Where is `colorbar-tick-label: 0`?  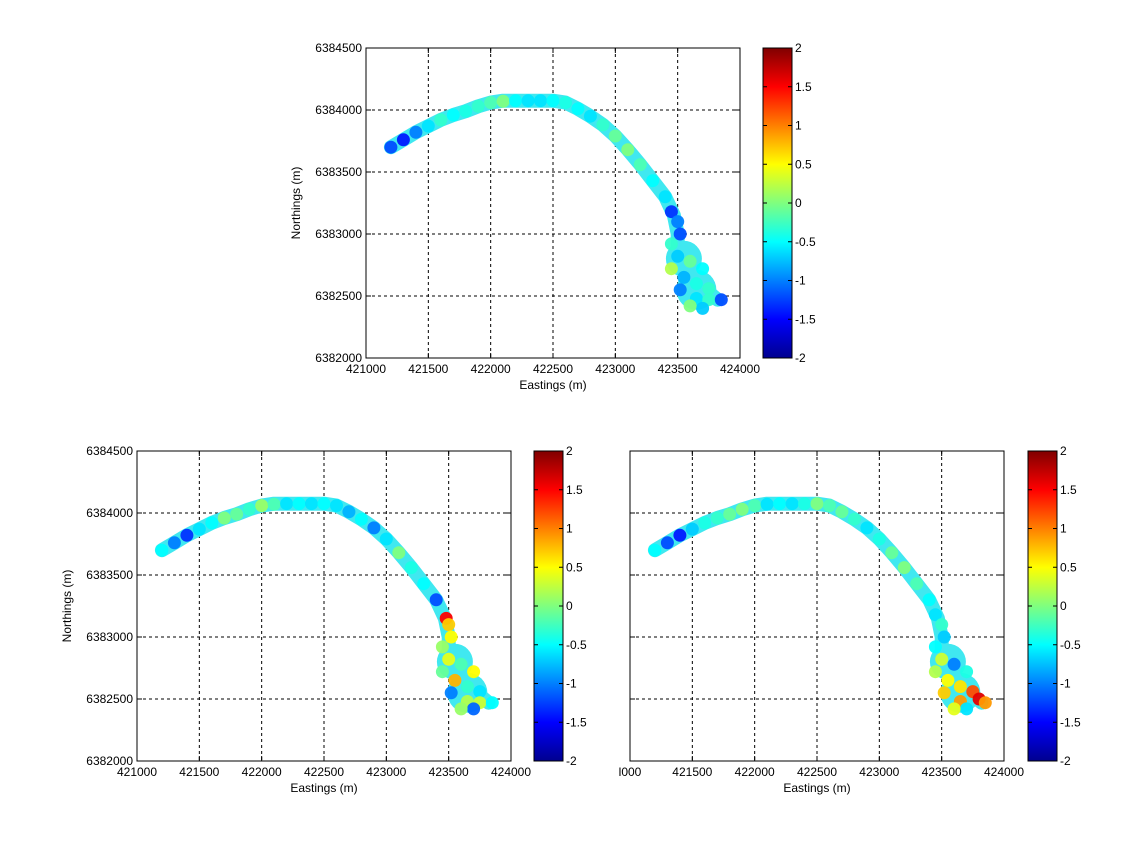
colorbar-tick-label: 0 is located at coordinates (798, 203).